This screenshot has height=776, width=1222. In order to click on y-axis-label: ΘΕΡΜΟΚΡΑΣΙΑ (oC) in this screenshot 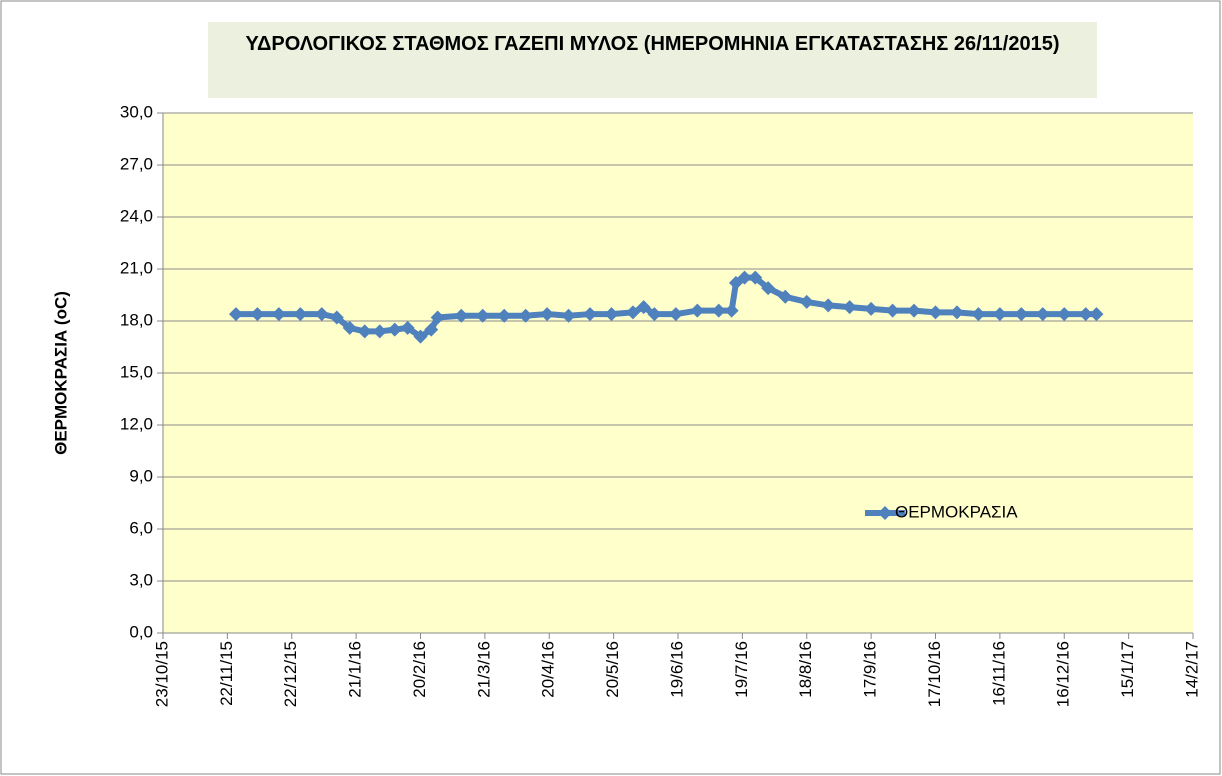, I will do `click(60, 373)`.